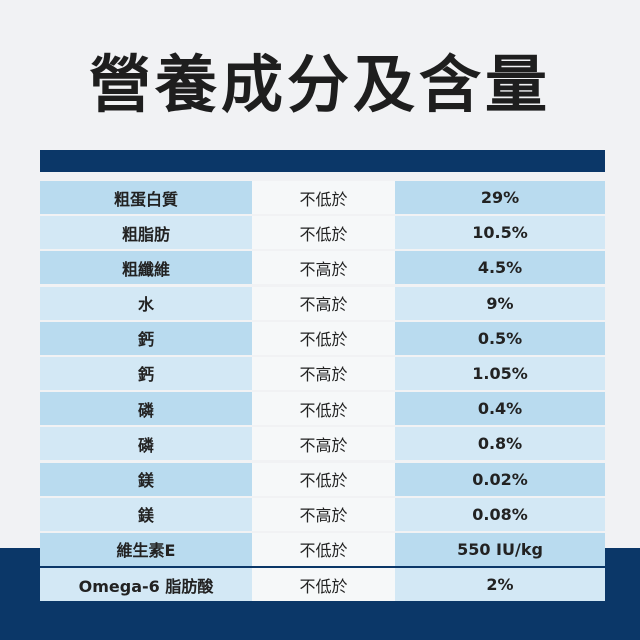 This screenshot has height=640, width=640. Describe the element at coordinates (500, 233) in the screenshot. I see `amount-cell: 10.5%` at that location.